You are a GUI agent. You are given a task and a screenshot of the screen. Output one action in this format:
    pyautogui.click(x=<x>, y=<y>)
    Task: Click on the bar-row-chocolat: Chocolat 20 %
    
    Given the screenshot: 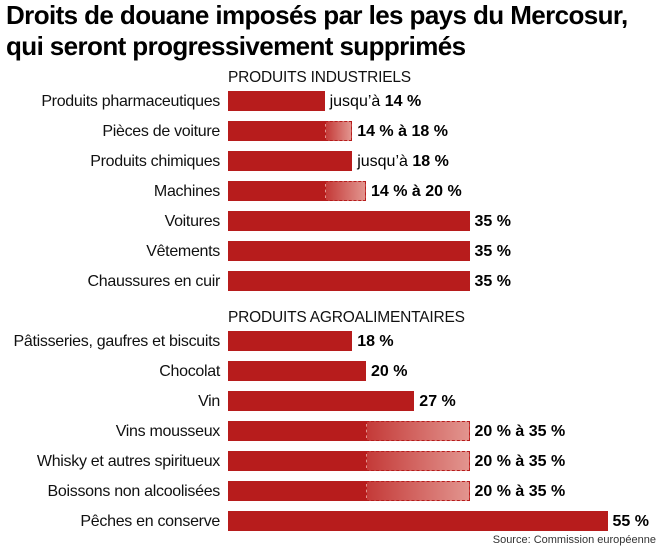 What is the action you would take?
    pyautogui.click(x=332, y=372)
    